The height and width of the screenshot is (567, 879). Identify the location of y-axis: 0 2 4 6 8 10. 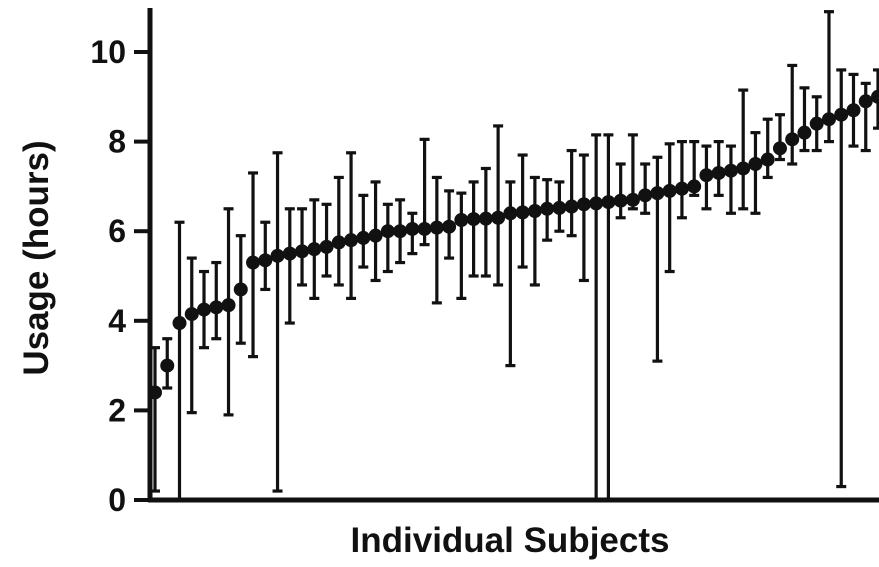
(121, 263).